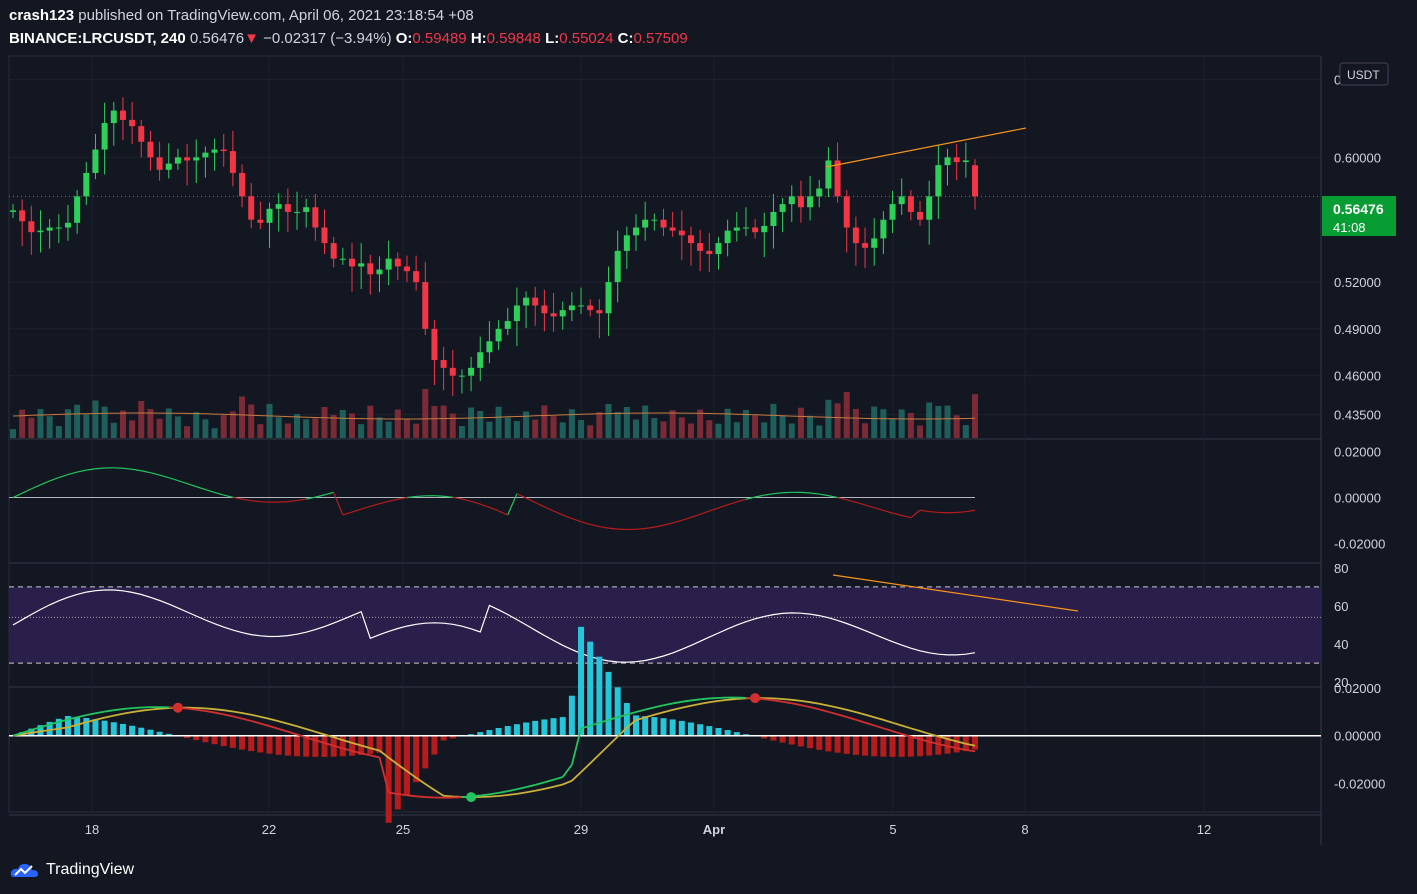 This screenshot has height=894, width=1417. What do you see at coordinates (471, 797) in the screenshot?
I see `macd-cross-dot` at bounding box center [471, 797].